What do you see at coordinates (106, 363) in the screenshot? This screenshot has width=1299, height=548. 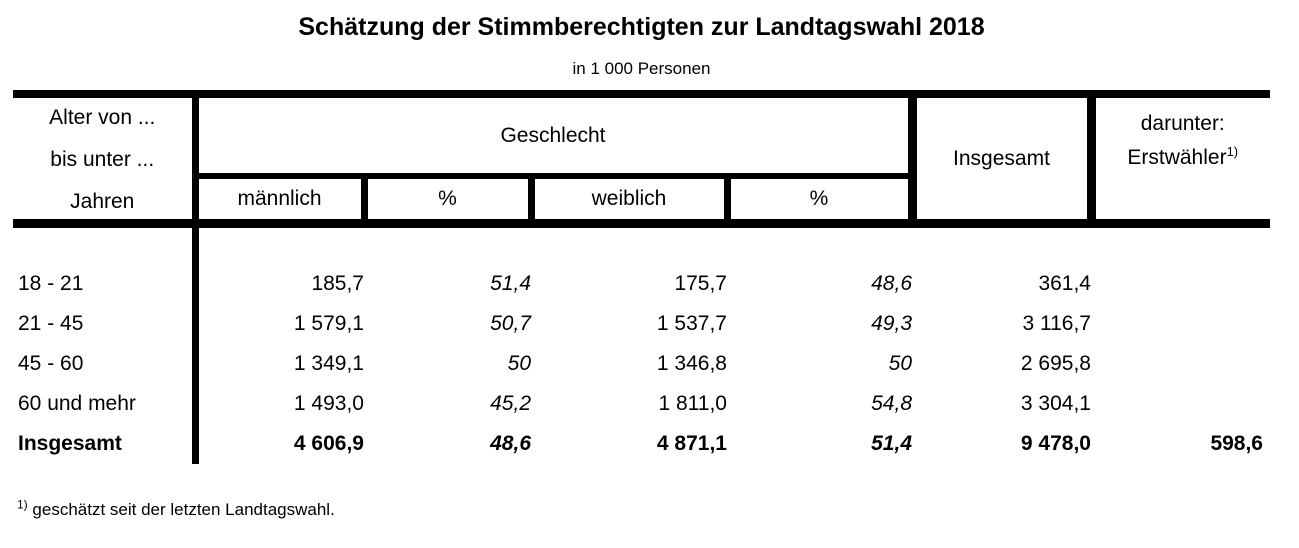 I see `age-cell: 45 - 60` at bounding box center [106, 363].